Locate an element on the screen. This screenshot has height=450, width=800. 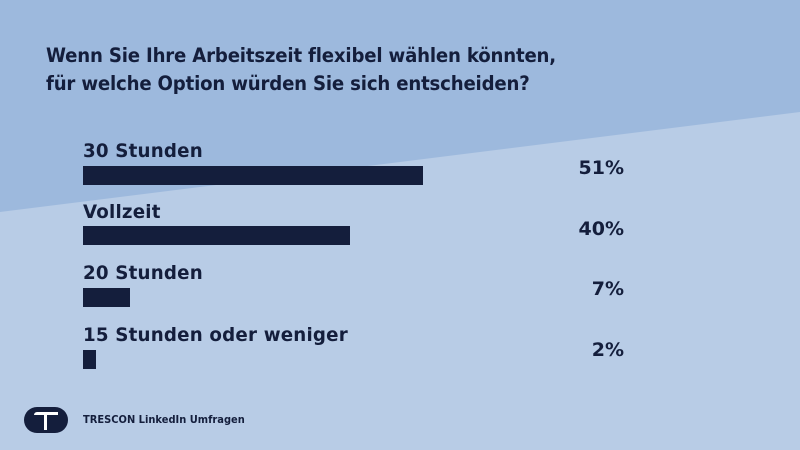
category-label: 15 Stunden oder weniger is located at coordinates (215, 335).